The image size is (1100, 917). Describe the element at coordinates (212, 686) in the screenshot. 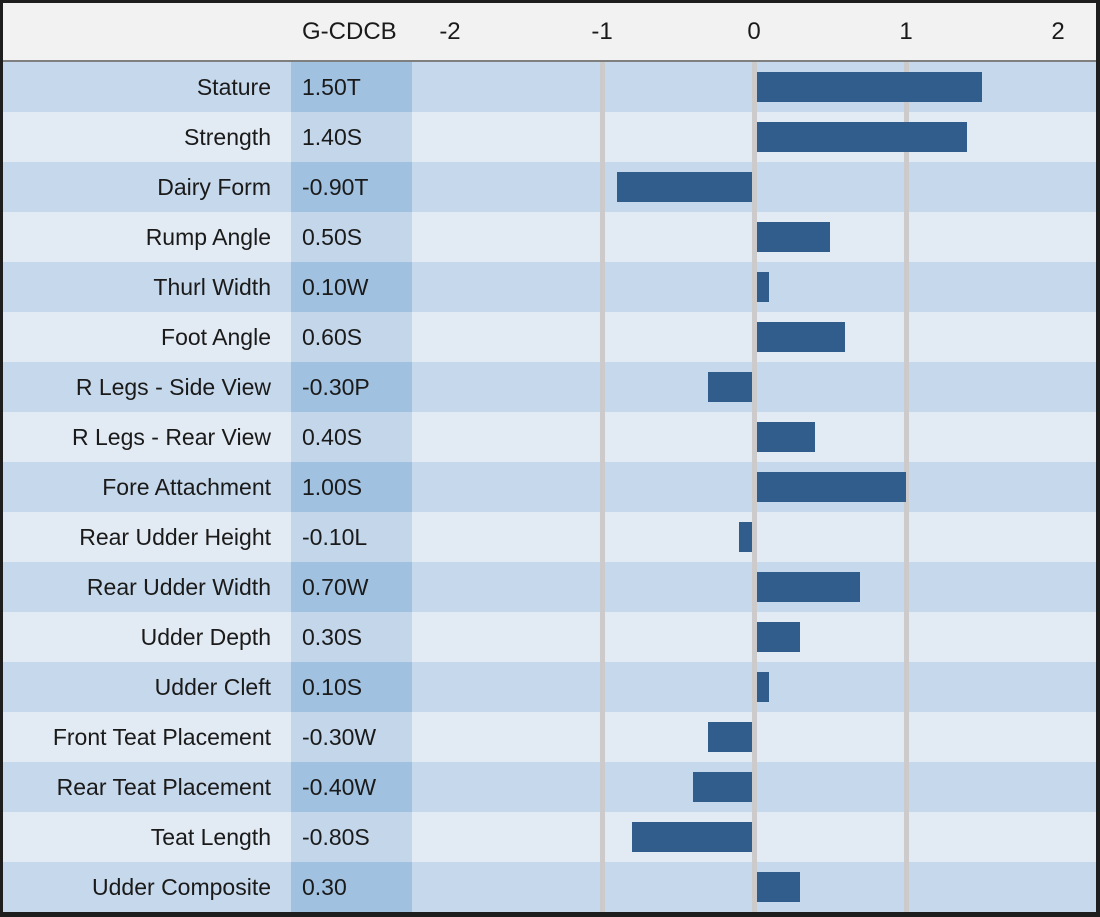

I see `trait-name: Udder Cleft` at that location.